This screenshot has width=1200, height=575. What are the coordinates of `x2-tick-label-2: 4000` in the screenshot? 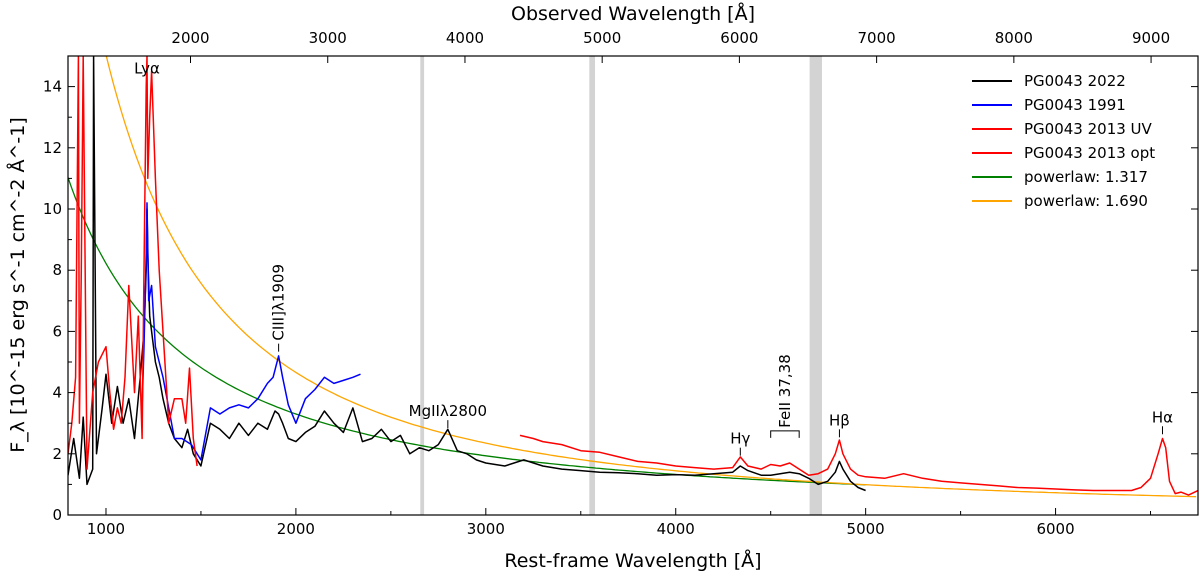 It's located at (465, 38).